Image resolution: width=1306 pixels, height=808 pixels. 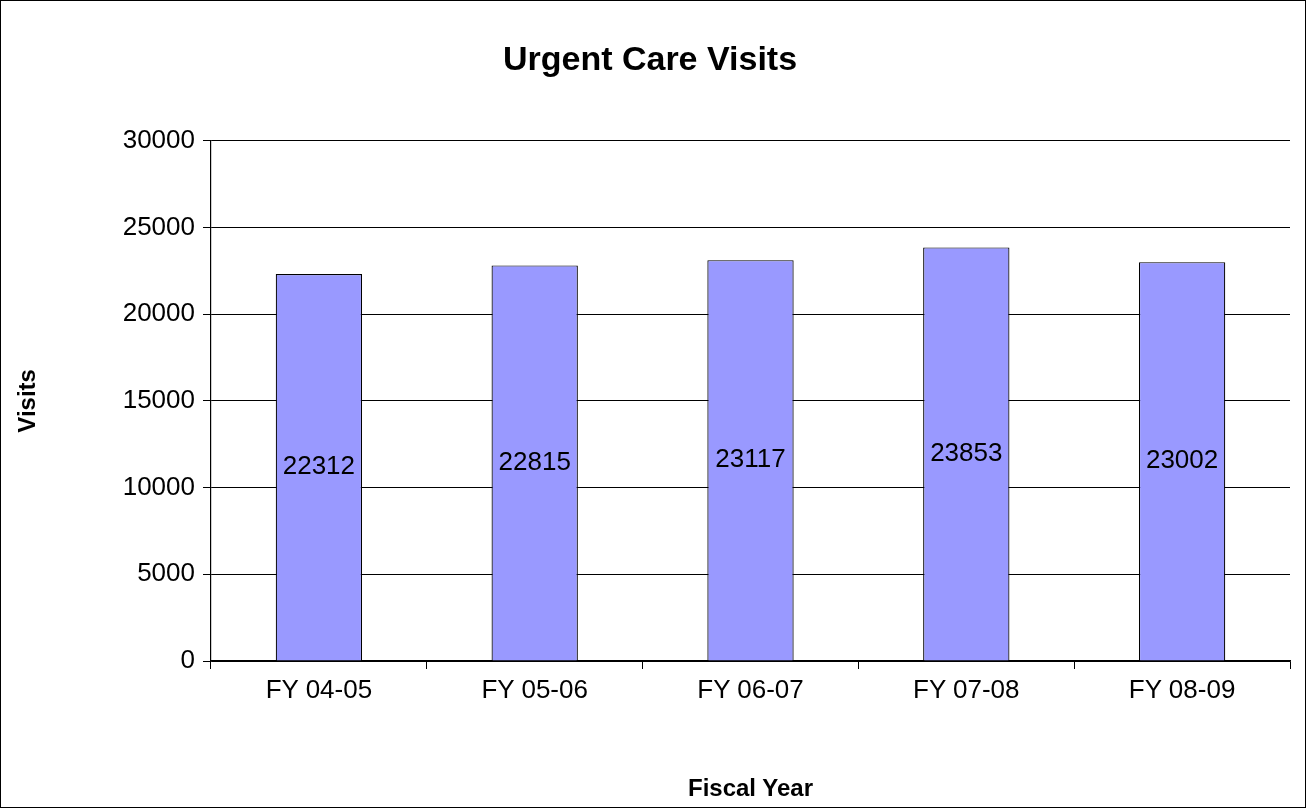 I want to click on data-label: 22312, so click(x=319, y=465).